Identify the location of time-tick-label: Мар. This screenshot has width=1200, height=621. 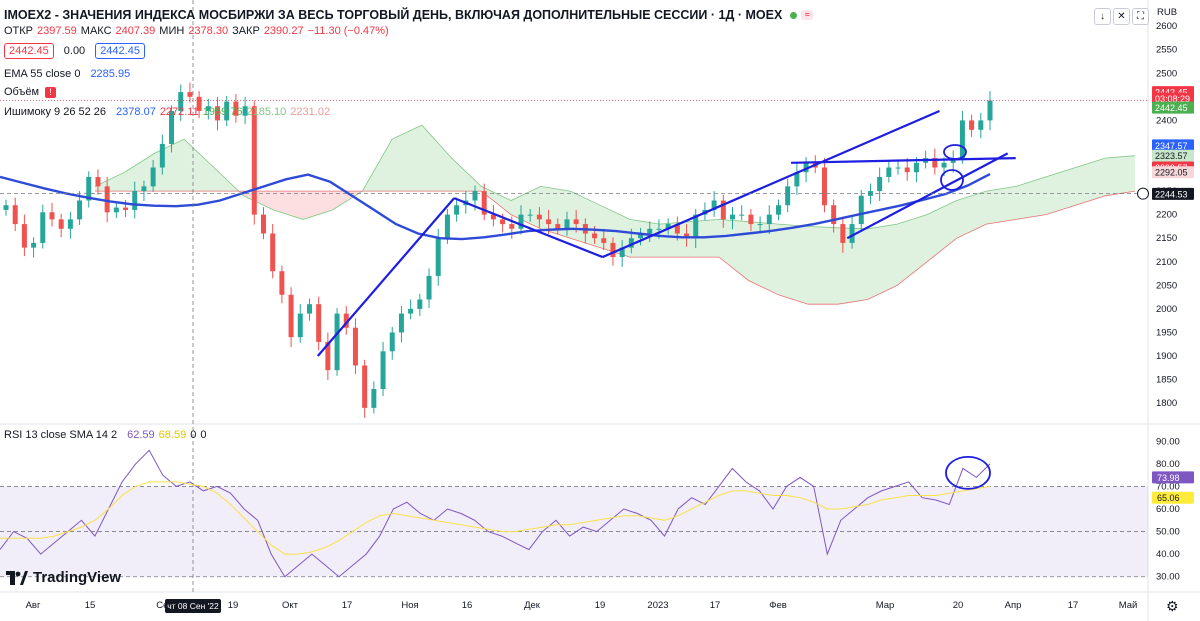
(885, 605).